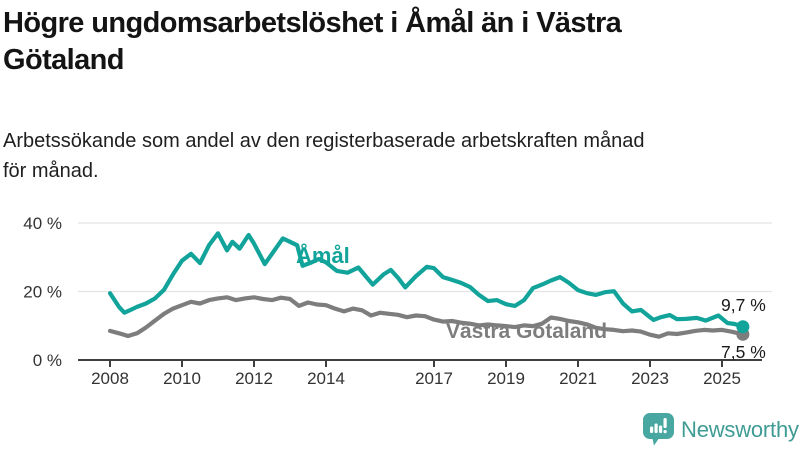  What do you see at coordinates (326, 378) in the screenshot?
I see `x-tick-label: 2014` at bounding box center [326, 378].